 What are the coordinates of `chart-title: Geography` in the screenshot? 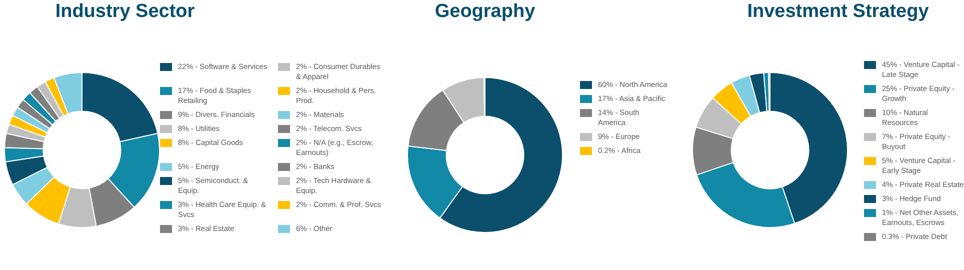 It's located at (485, 12).